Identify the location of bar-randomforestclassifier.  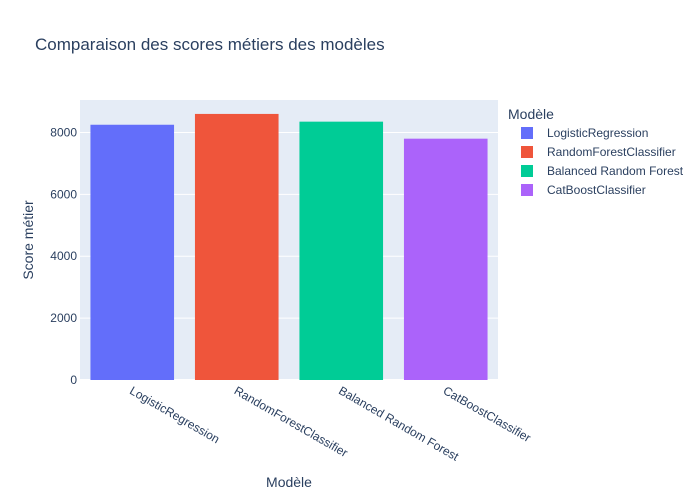
(236, 246).